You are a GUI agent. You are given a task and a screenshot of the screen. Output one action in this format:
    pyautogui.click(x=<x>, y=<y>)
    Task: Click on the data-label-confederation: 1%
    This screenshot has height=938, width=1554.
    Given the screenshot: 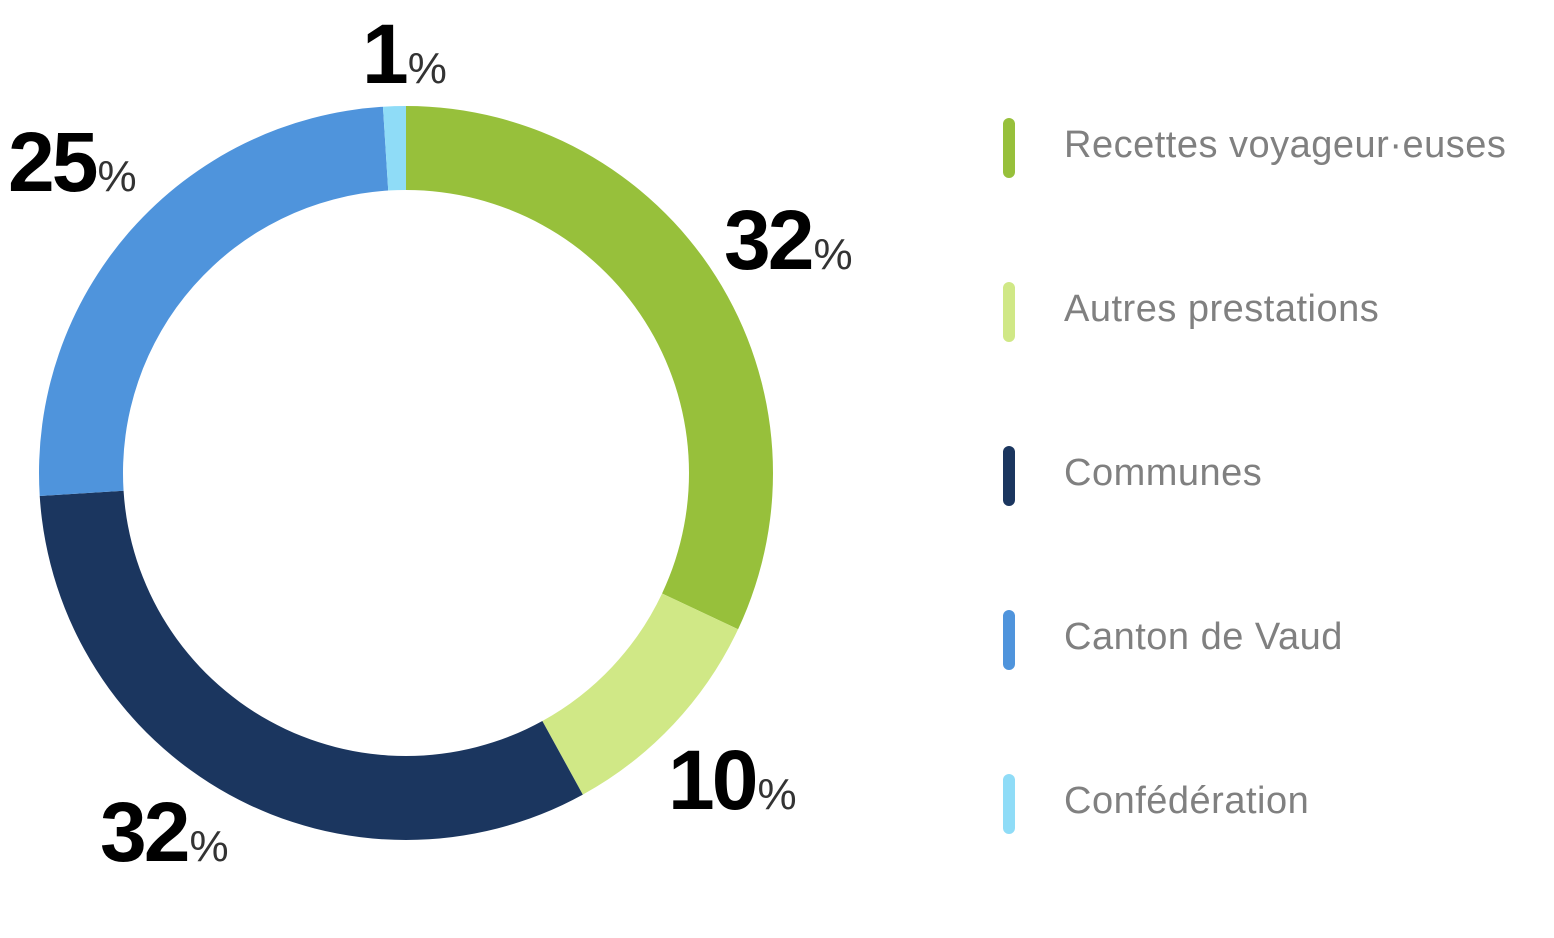 What is the action you would take?
    pyautogui.click(x=404, y=54)
    